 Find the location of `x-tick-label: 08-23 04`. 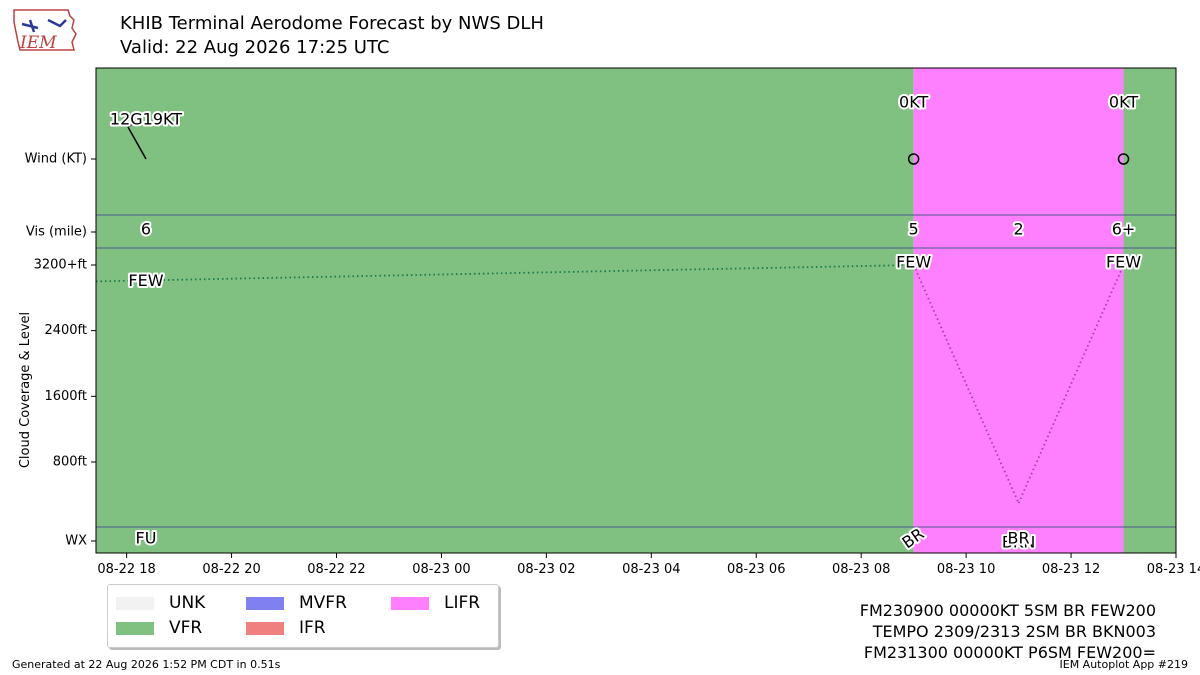

x-tick-label: 08-23 04 is located at coordinates (651, 569).